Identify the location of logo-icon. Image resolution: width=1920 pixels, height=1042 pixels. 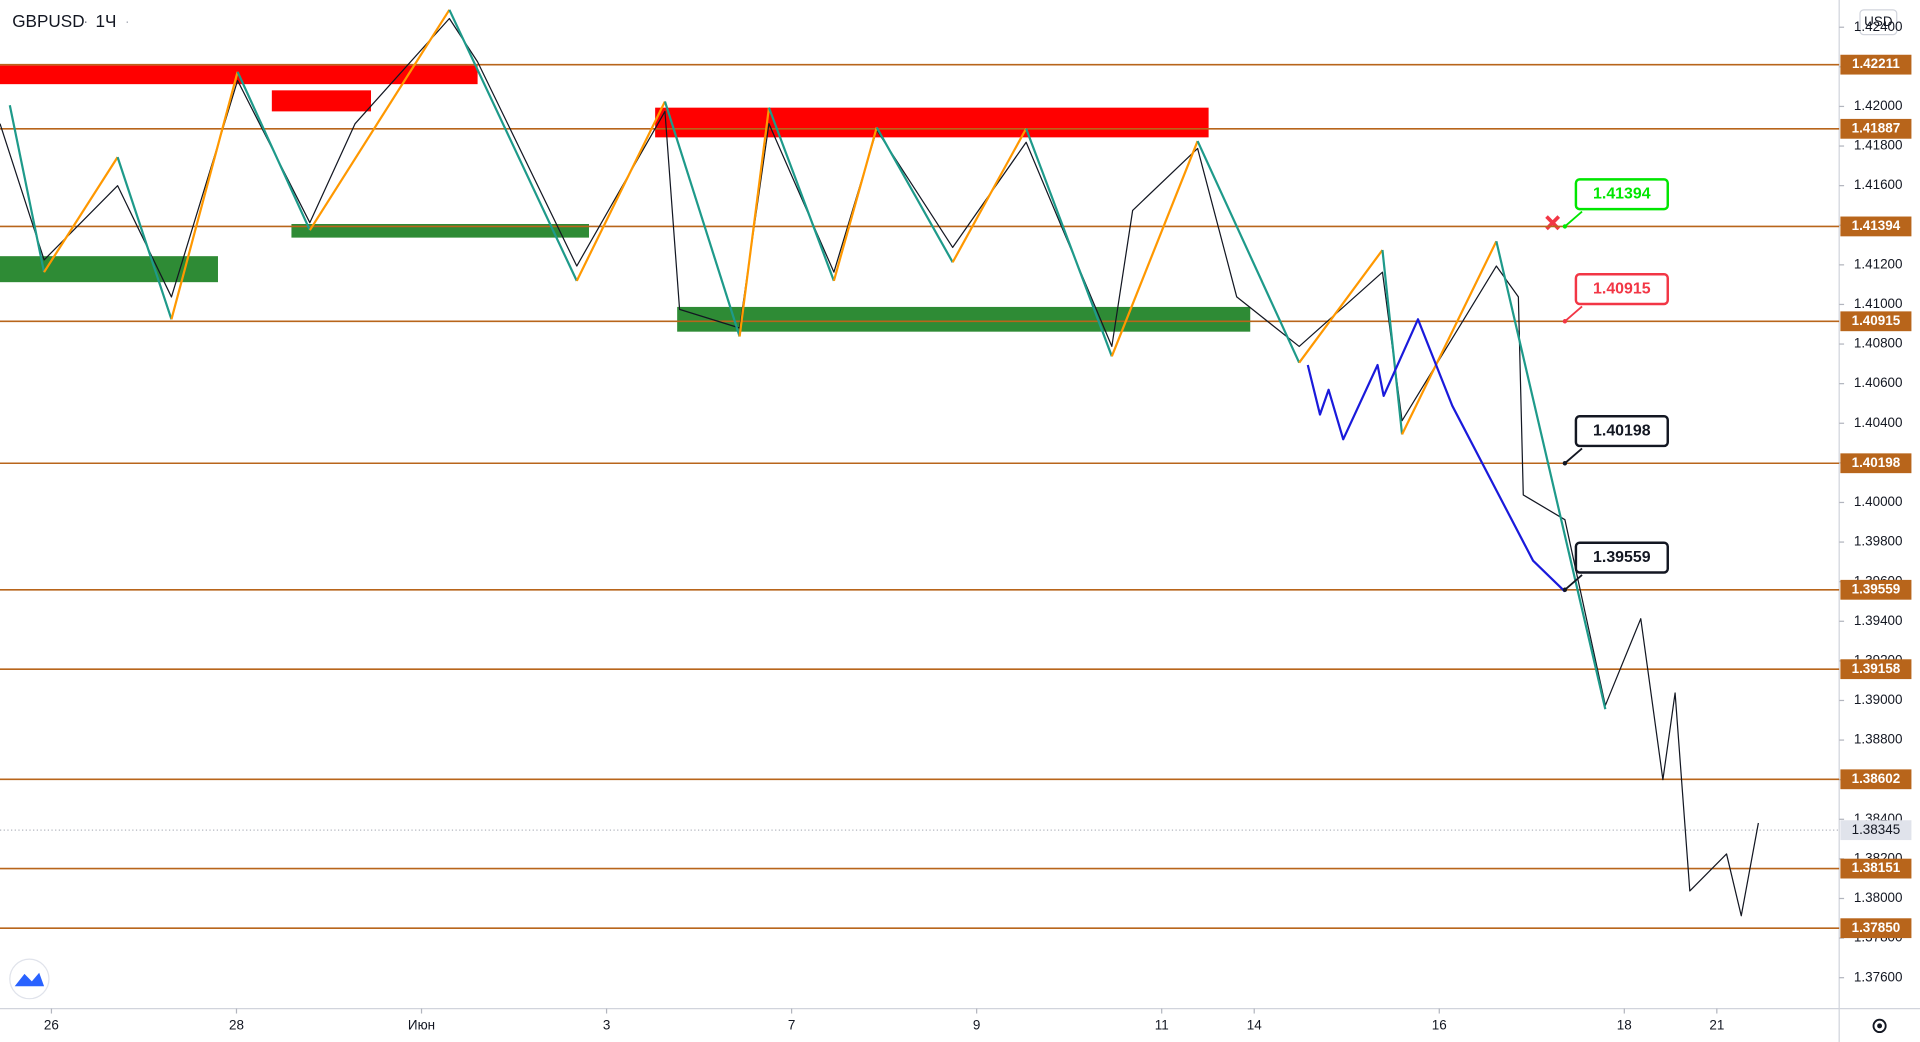
(29, 979).